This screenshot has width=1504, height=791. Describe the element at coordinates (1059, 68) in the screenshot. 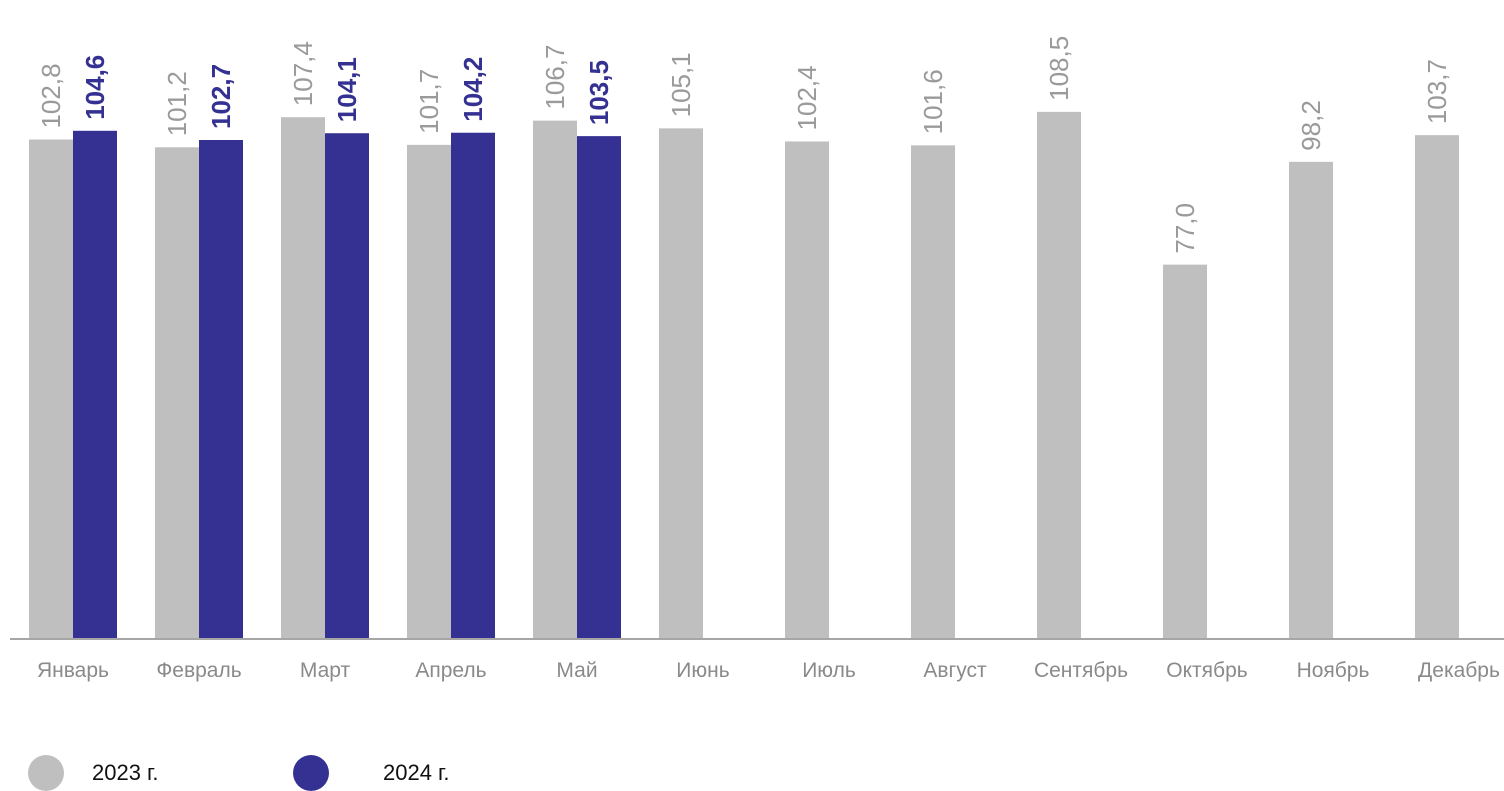

I see `data-label-2023: 108,5` at that location.